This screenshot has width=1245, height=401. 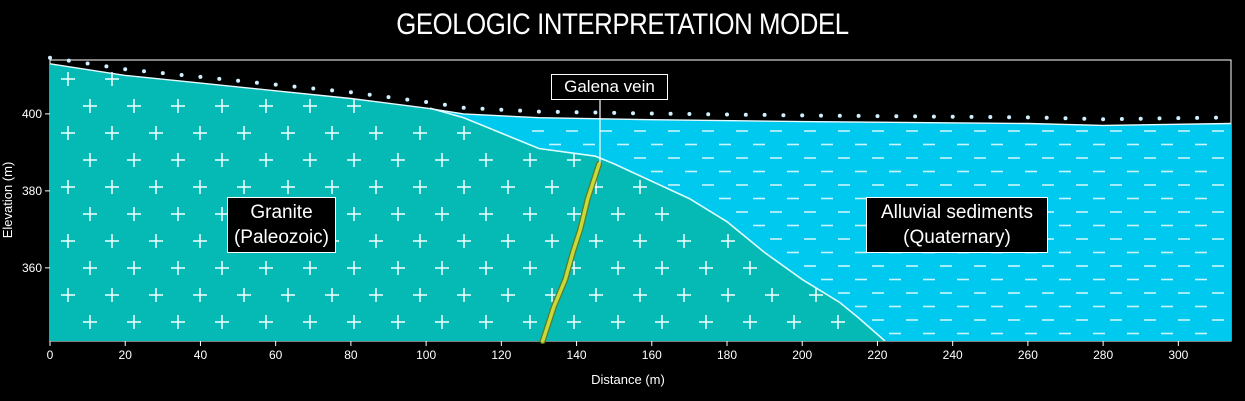 I want to click on alluvial-age: (Quaternary), so click(x=957, y=237).